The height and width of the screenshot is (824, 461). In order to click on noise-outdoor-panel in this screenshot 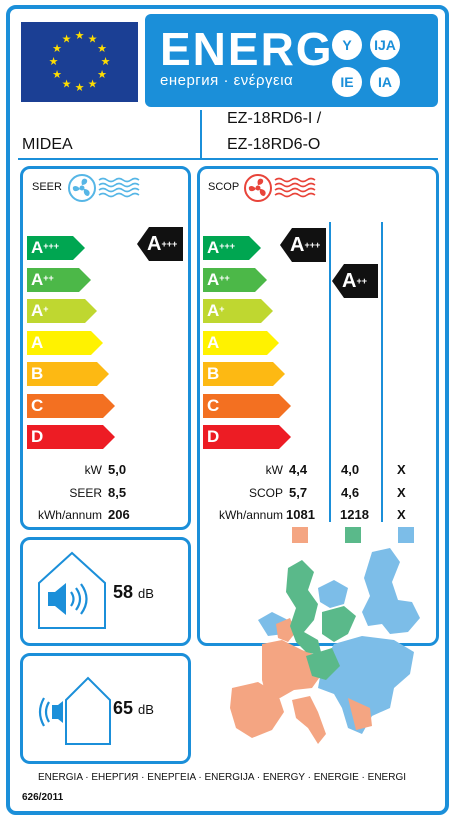, I will do `click(105, 708)`.